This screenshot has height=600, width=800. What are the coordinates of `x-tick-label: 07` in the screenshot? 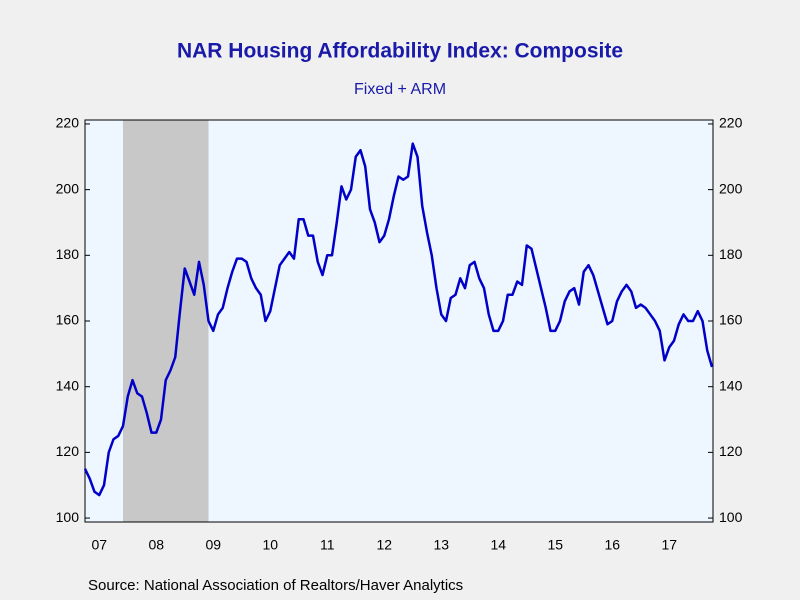 It's located at (99, 545).